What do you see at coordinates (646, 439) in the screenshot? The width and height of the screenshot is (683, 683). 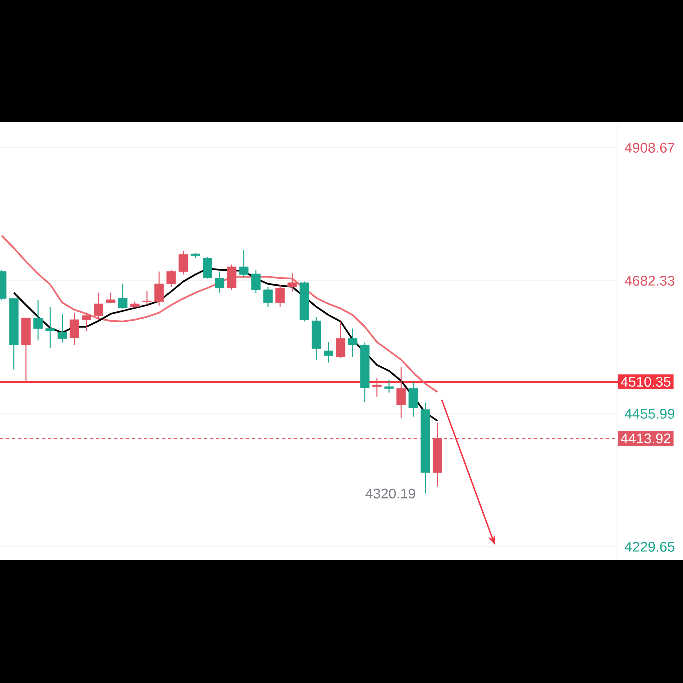 I see `ref-line-label: 4413.92` at bounding box center [646, 439].